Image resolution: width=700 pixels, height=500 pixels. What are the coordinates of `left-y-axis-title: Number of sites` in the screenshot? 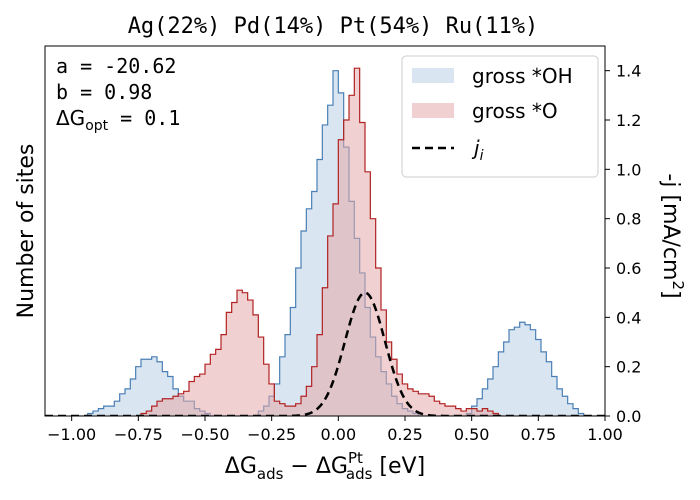 It's located at (26, 231).